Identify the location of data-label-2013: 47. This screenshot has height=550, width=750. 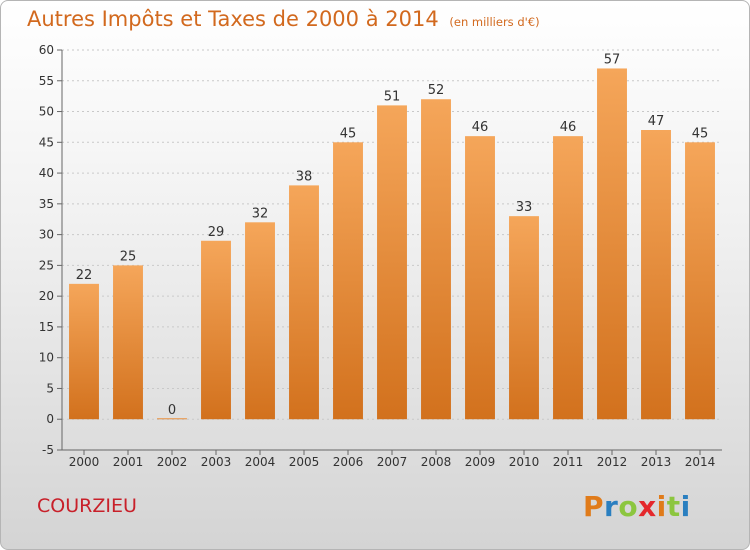
(656, 121).